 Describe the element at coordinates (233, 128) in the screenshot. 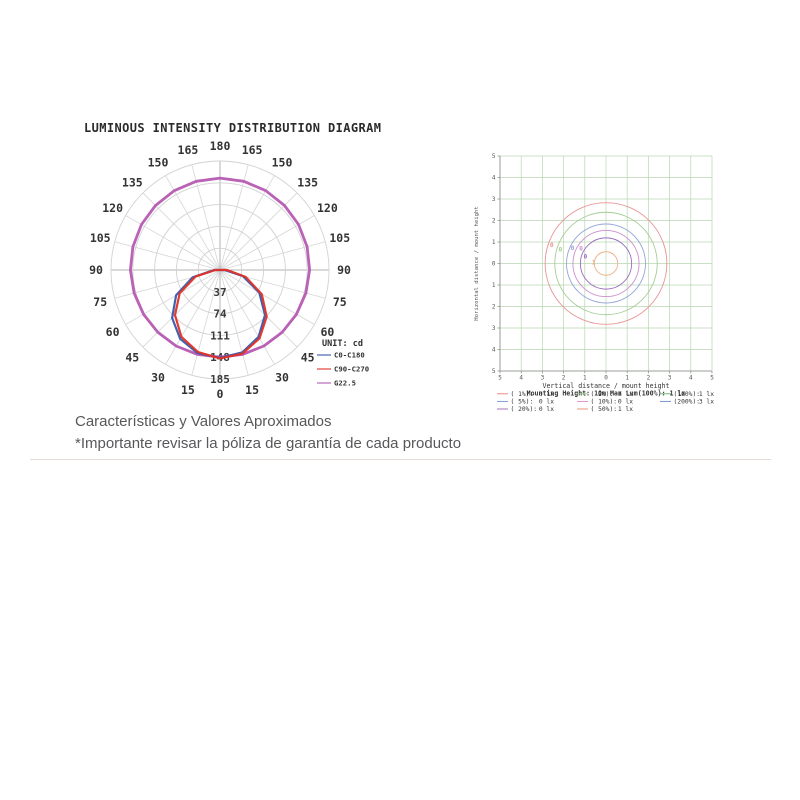

I see `polar-chart-title: LUMINOUS INTENSITY DISTRIBUTION DIAGRAM` at that location.